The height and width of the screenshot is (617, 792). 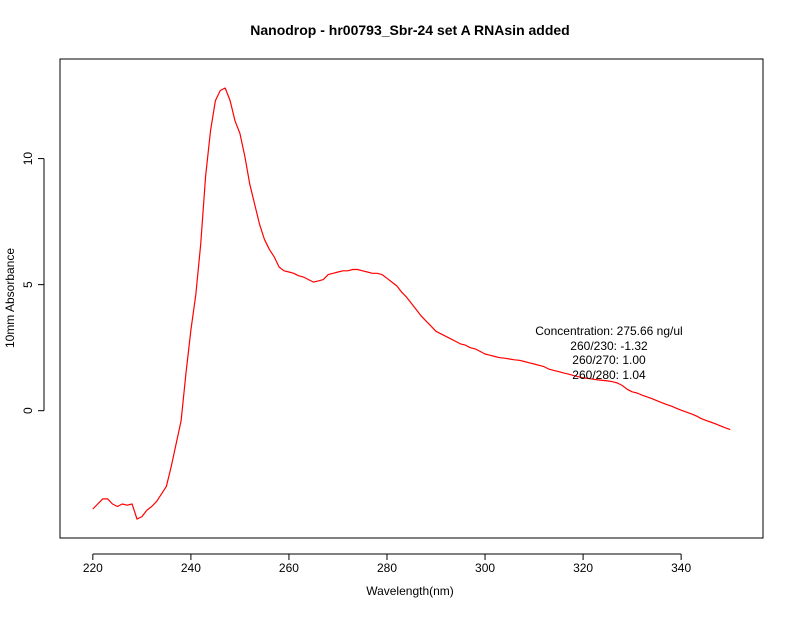 What do you see at coordinates (387, 568) in the screenshot?
I see `x-tick-label-280: 280` at bounding box center [387, 568].